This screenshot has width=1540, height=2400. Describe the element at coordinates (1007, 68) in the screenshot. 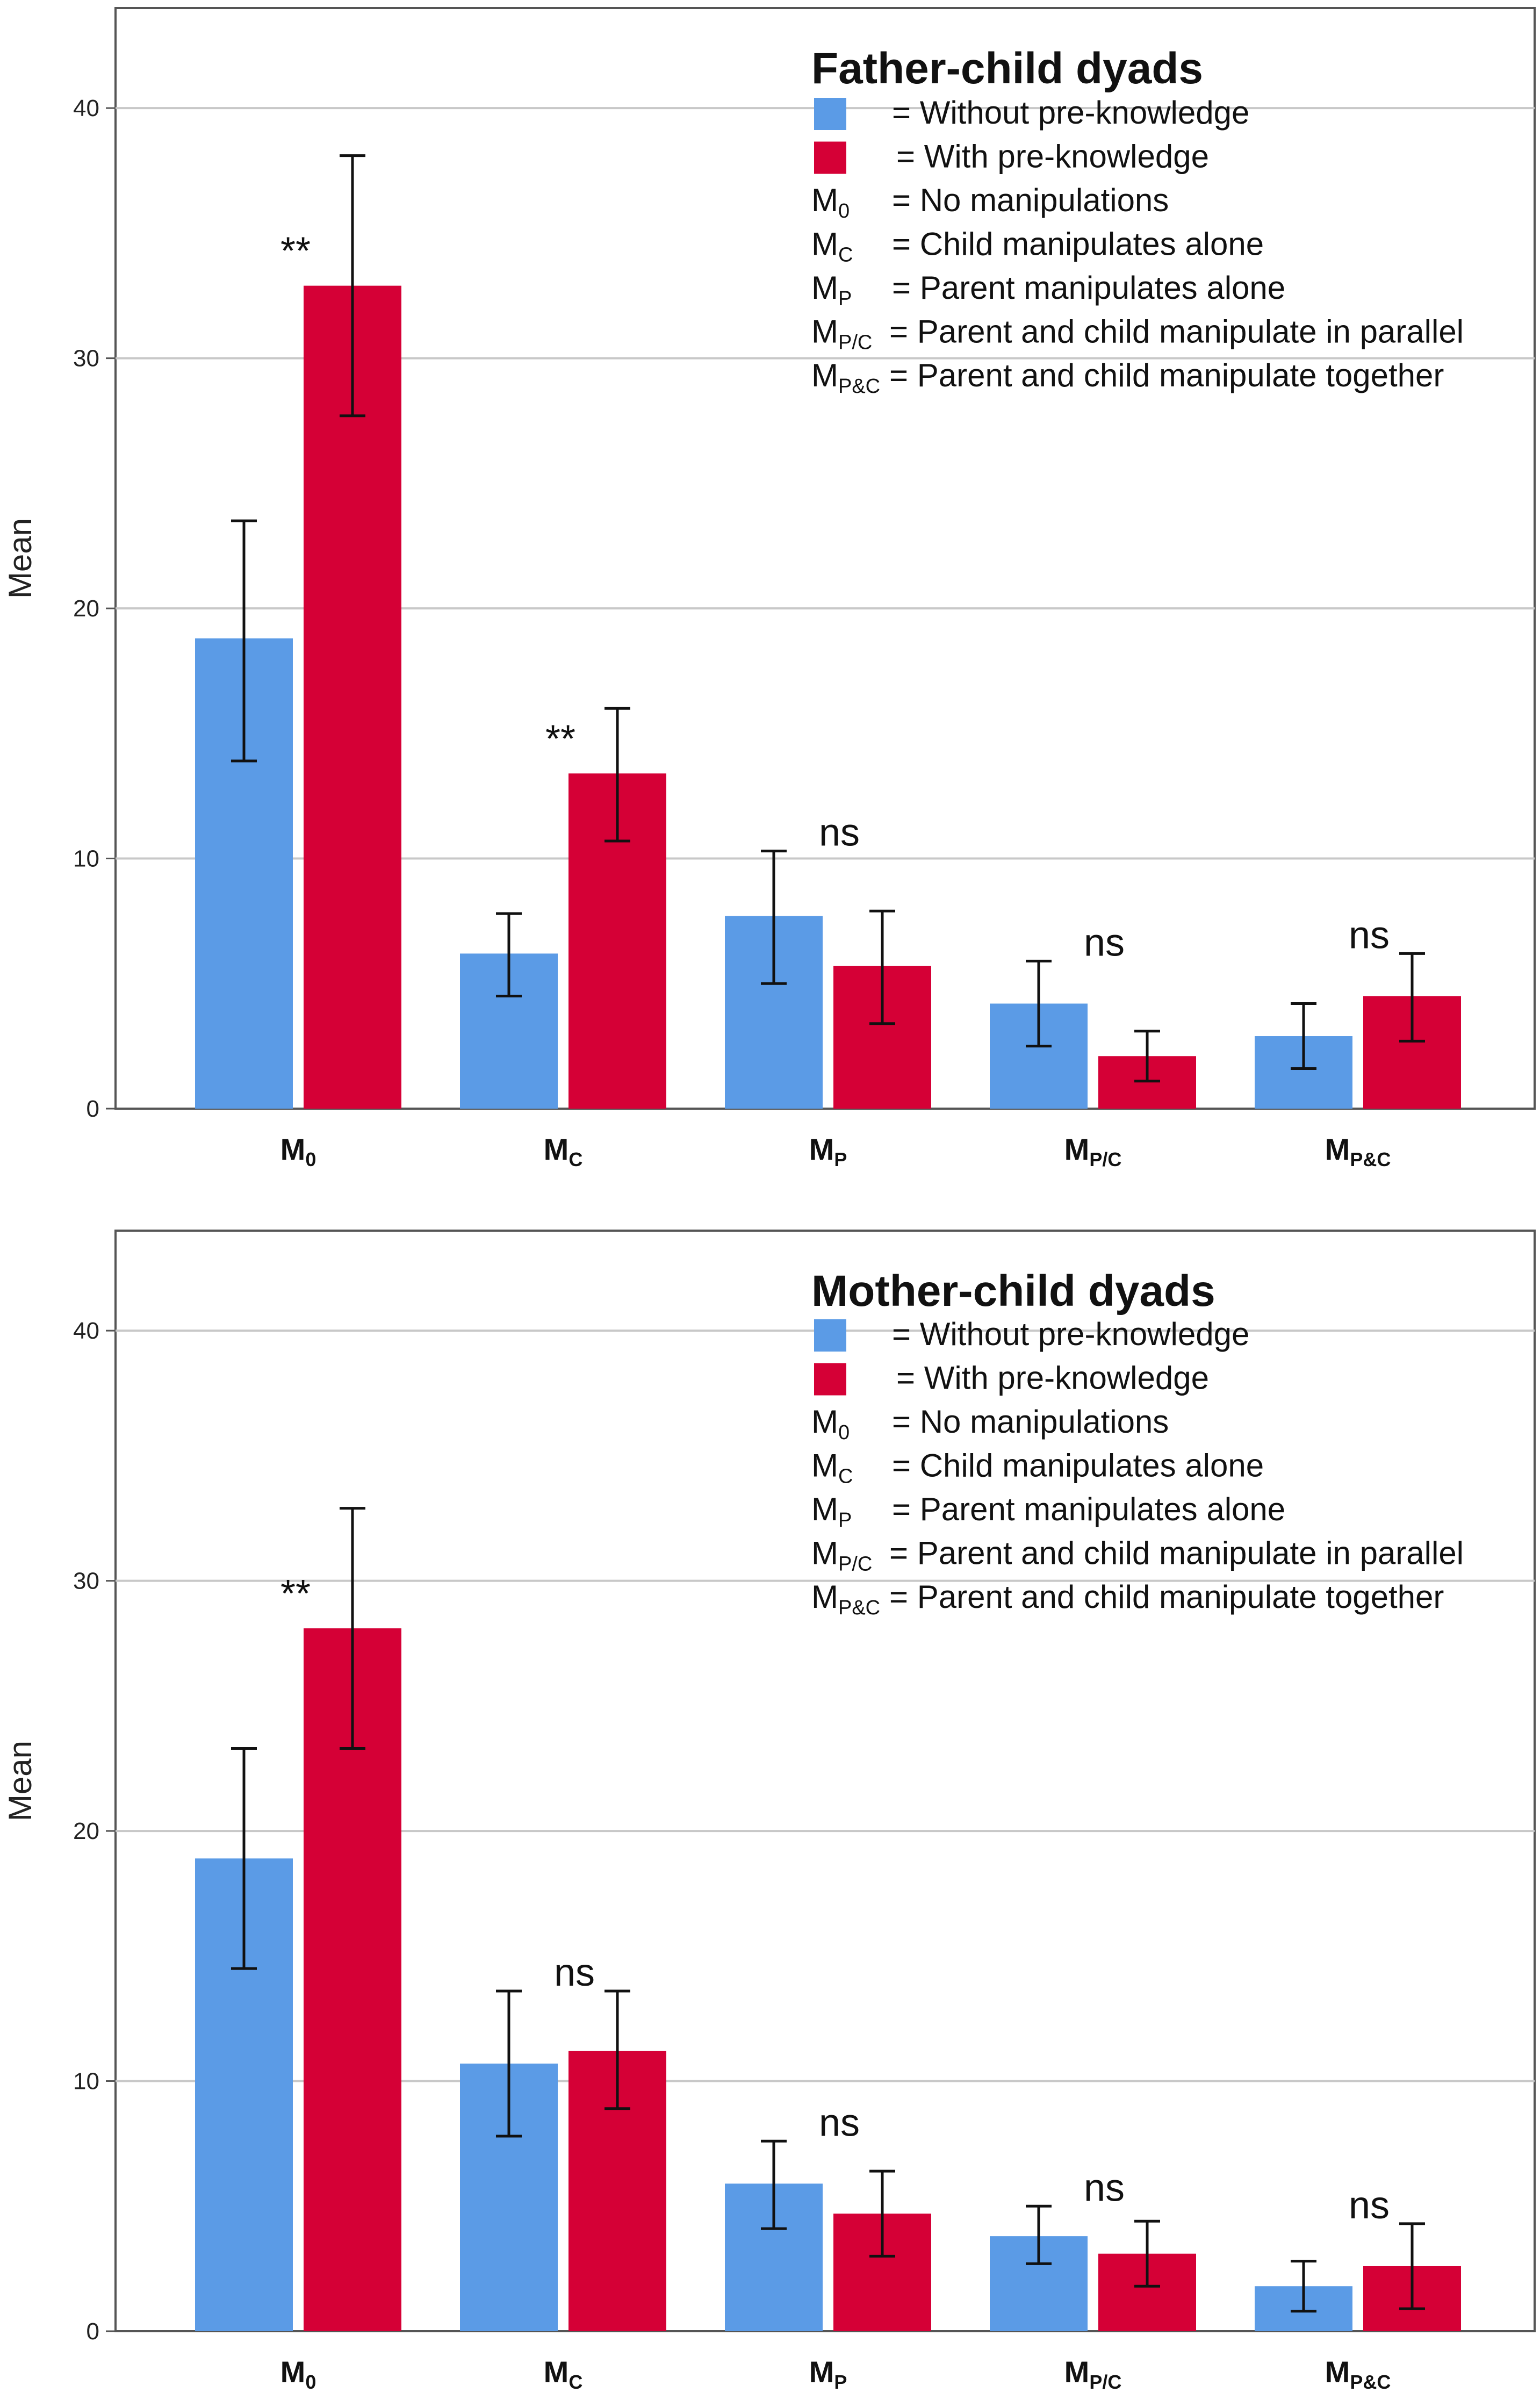

I see `chart-title: Father-child dyads` at that location.